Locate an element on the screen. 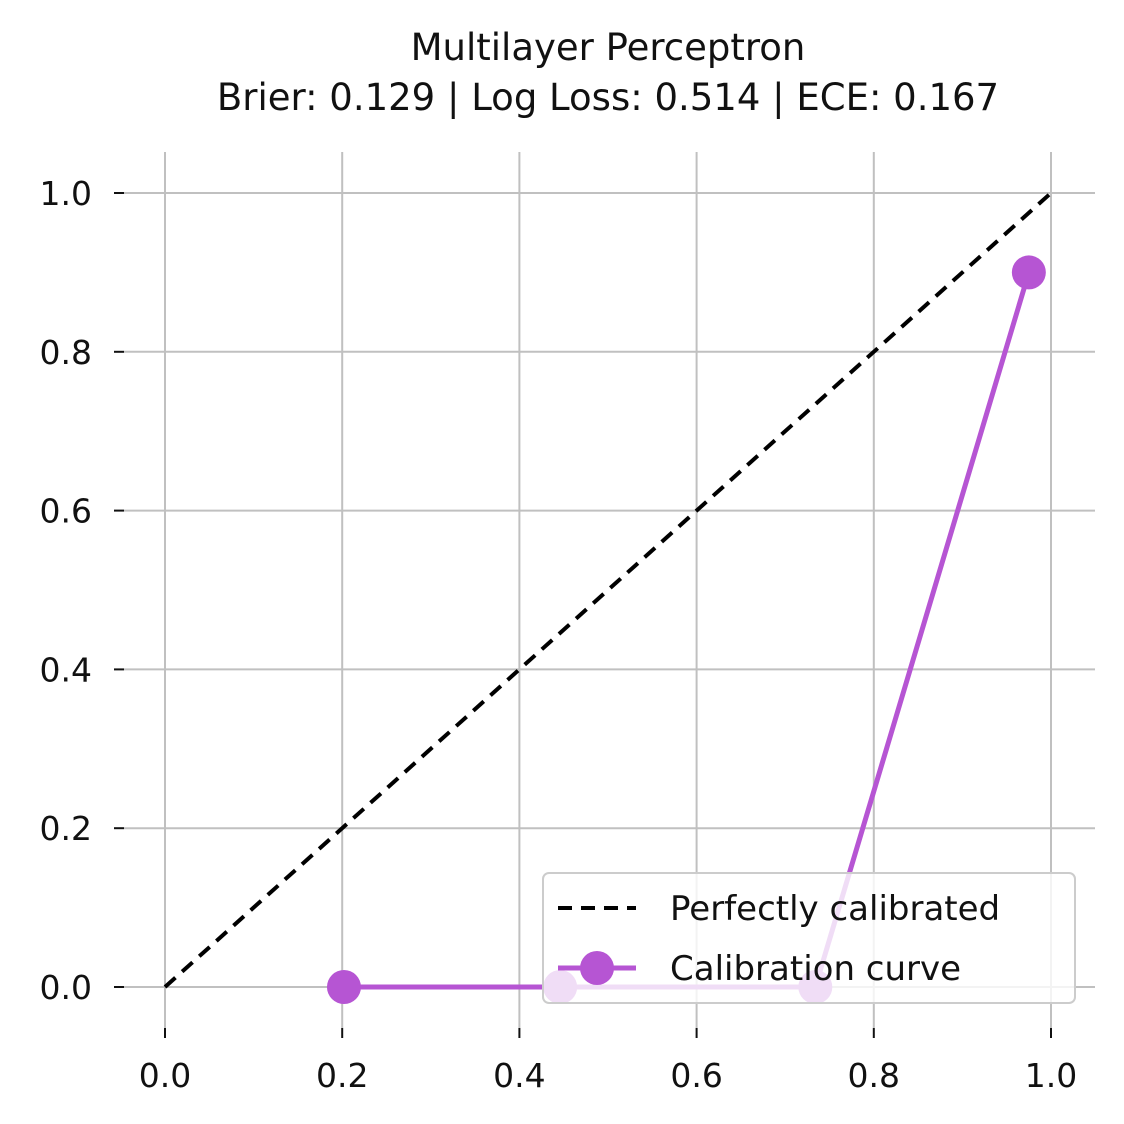 The image size is (1124, 1124). x-tick-label: 0.2 is located at coordinates (342, 1075).